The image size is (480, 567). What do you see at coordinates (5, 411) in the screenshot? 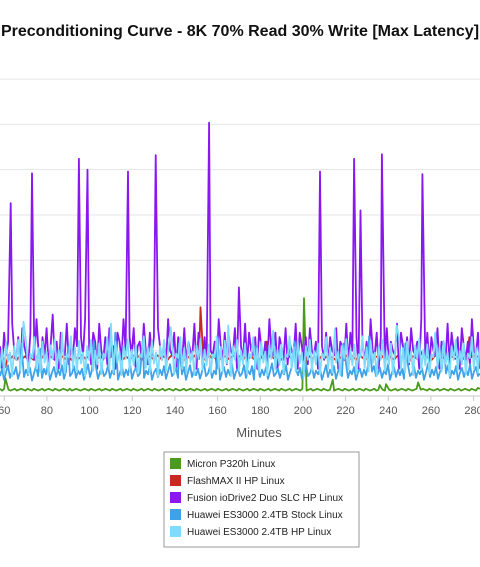
I see `x-tick-label: 60` at bounding box center [5, 411].